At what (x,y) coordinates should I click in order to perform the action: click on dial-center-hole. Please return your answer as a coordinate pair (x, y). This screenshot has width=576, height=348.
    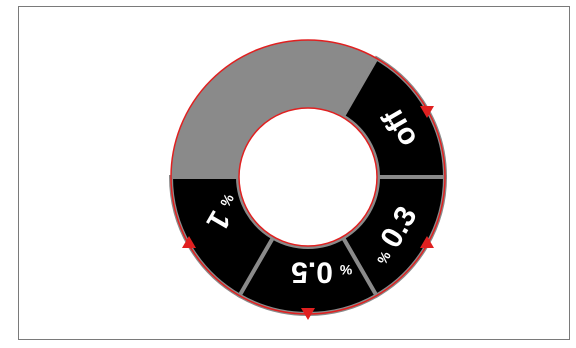
    Looking at the image, I should click on (308, 177).